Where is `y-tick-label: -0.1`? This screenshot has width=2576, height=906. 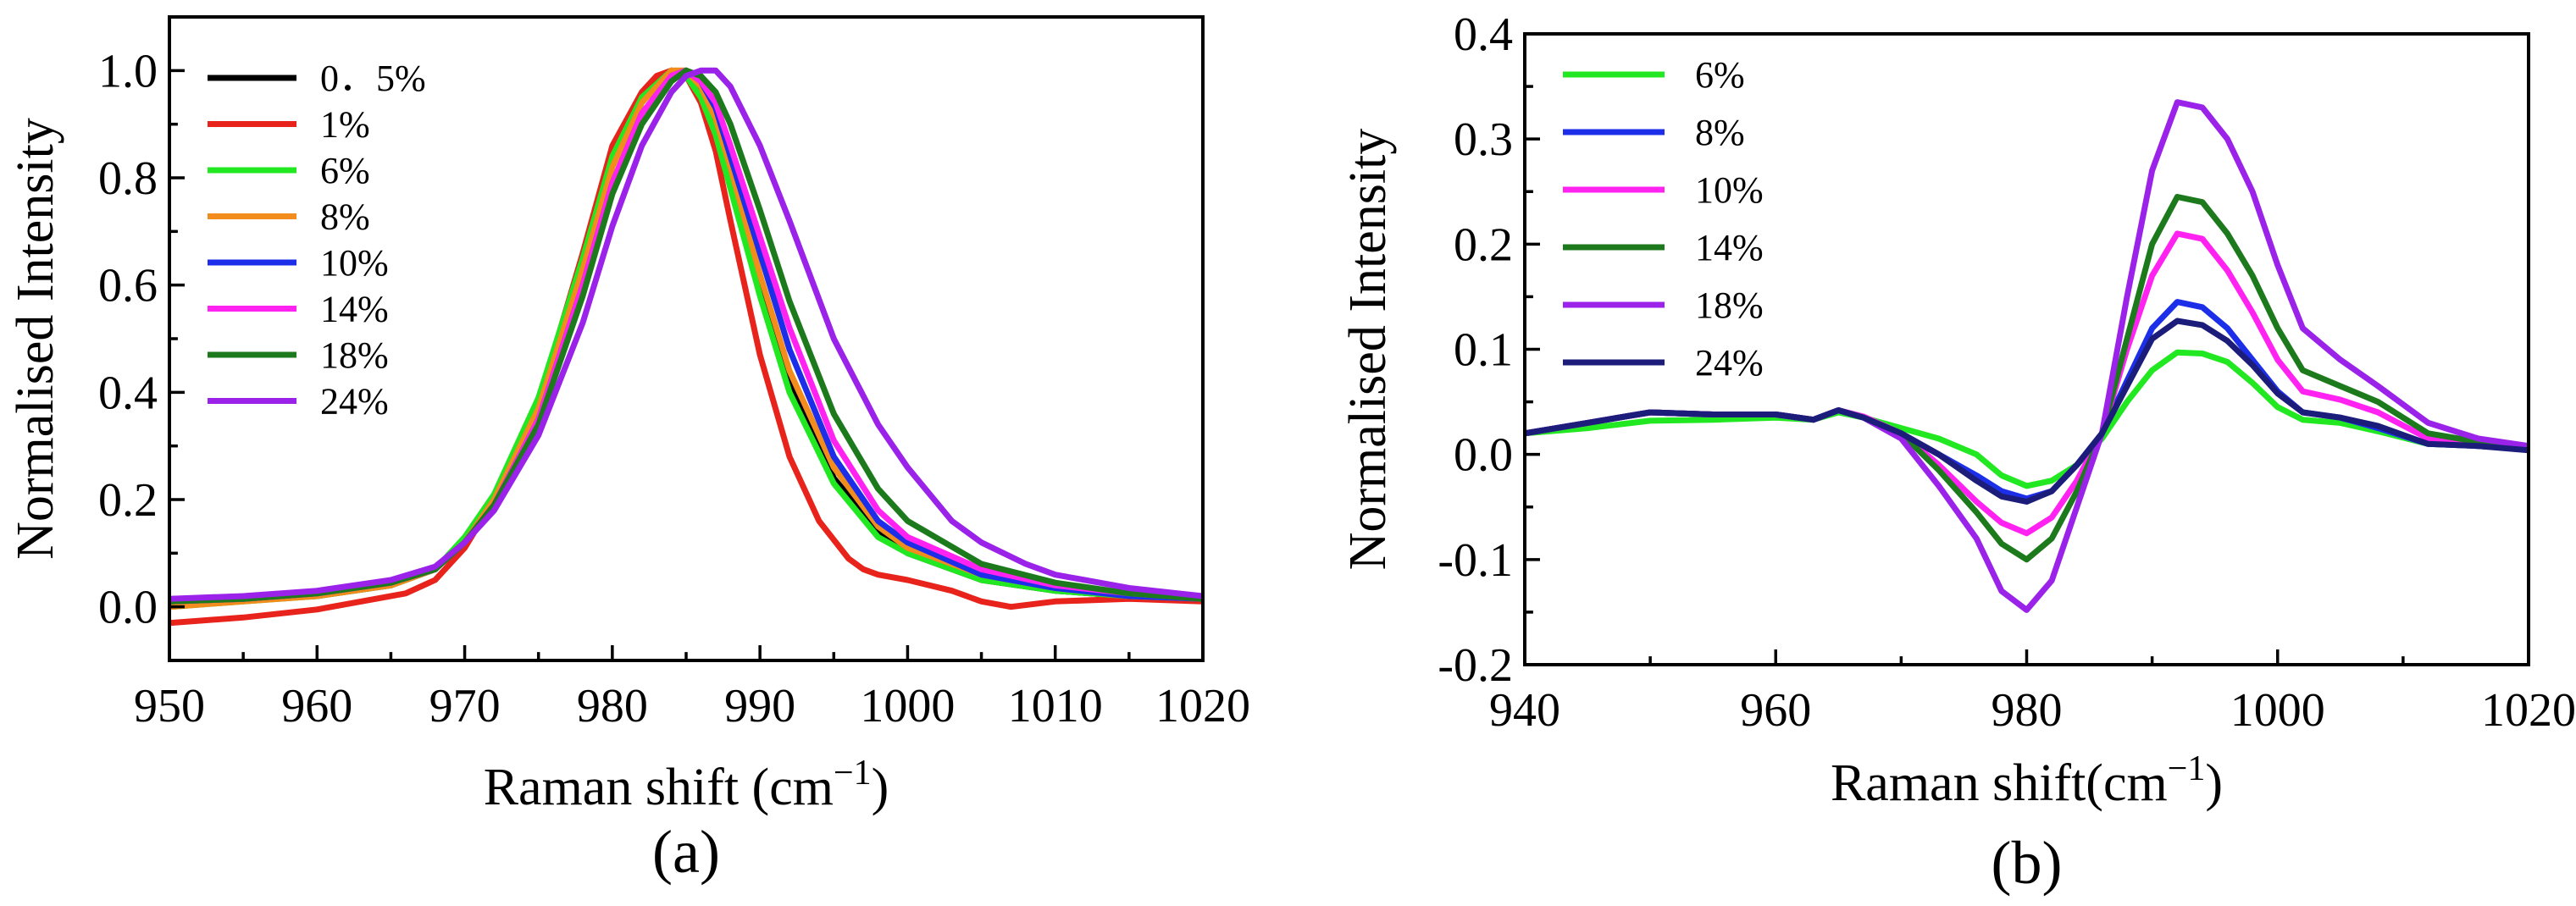
y-tick-label: -0.1 is located at coordinates (1475, 561).